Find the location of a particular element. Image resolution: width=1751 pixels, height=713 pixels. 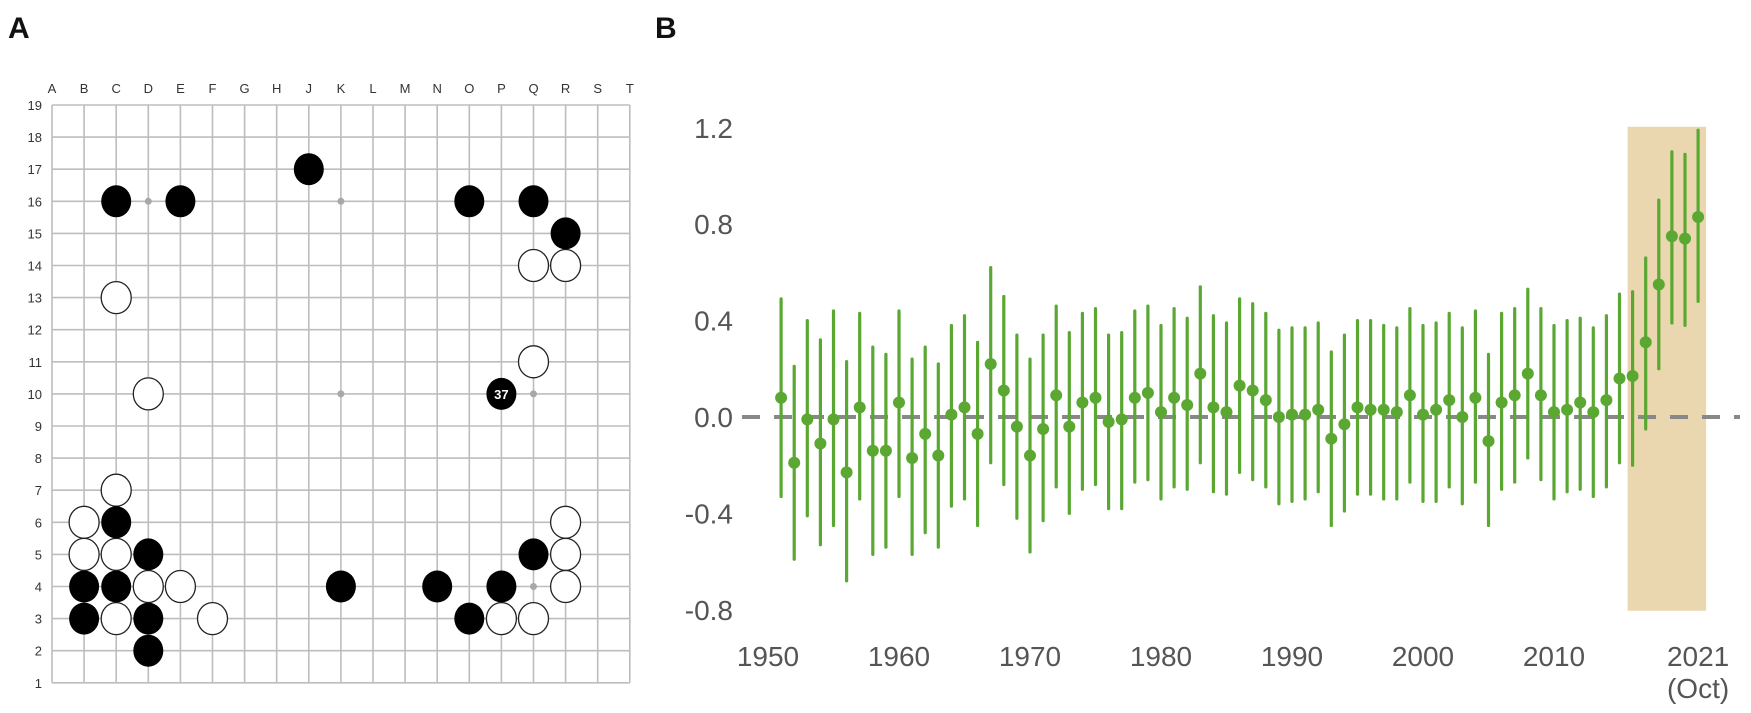

row-label: 1 is located at coordinates (38, 683).